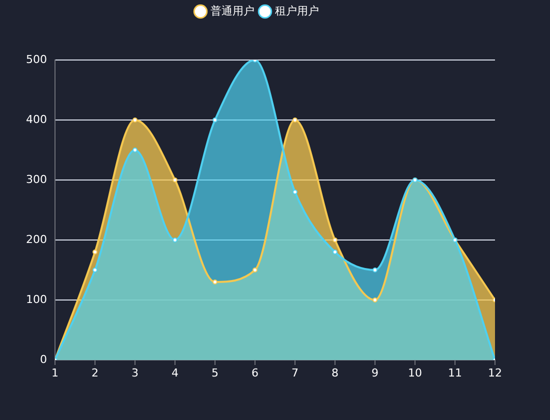 The width and height of the screenshot is (550, 420). Describe the element at coordinates (95, 373) in the screenshot. I see `x-tick-label: 2` at that location.